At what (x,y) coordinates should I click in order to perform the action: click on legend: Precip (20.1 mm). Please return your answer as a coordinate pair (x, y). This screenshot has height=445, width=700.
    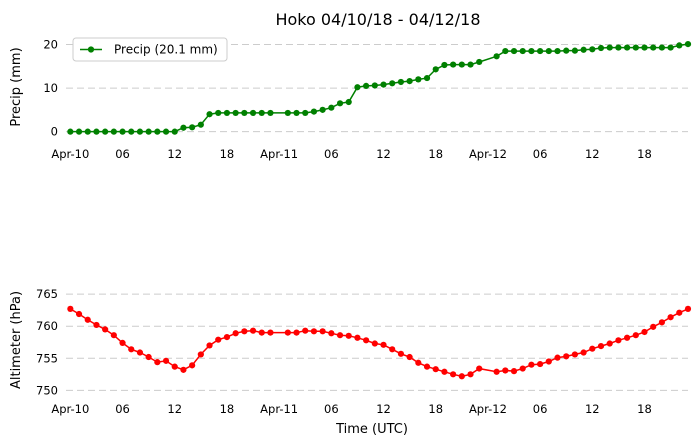
    Looking at the image, I should click on (150, 49).